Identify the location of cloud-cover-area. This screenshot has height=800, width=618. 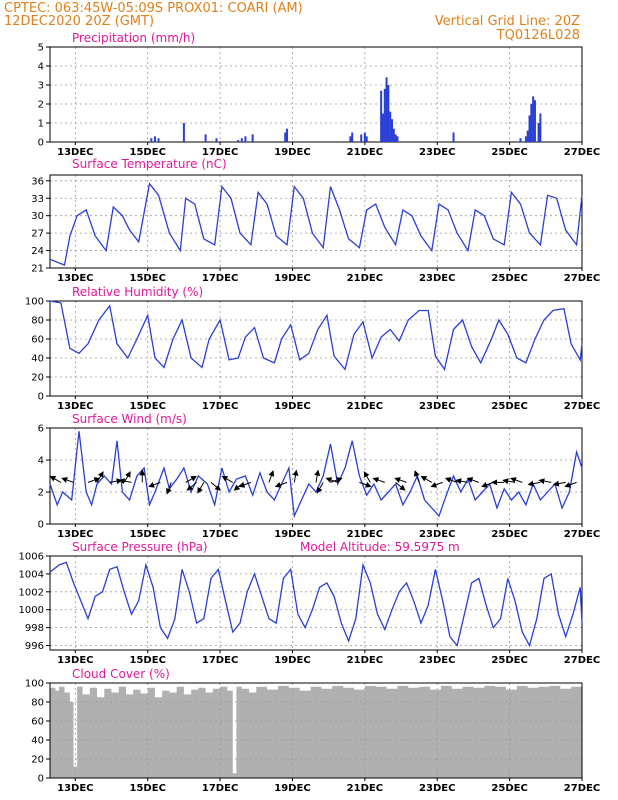
(316, 731).